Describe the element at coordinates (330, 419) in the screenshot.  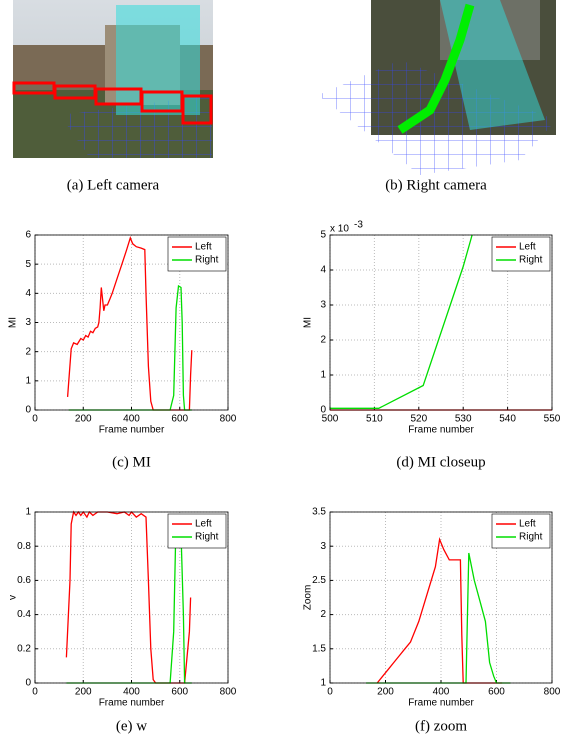
I see `x-tick-label: 500` at that location.